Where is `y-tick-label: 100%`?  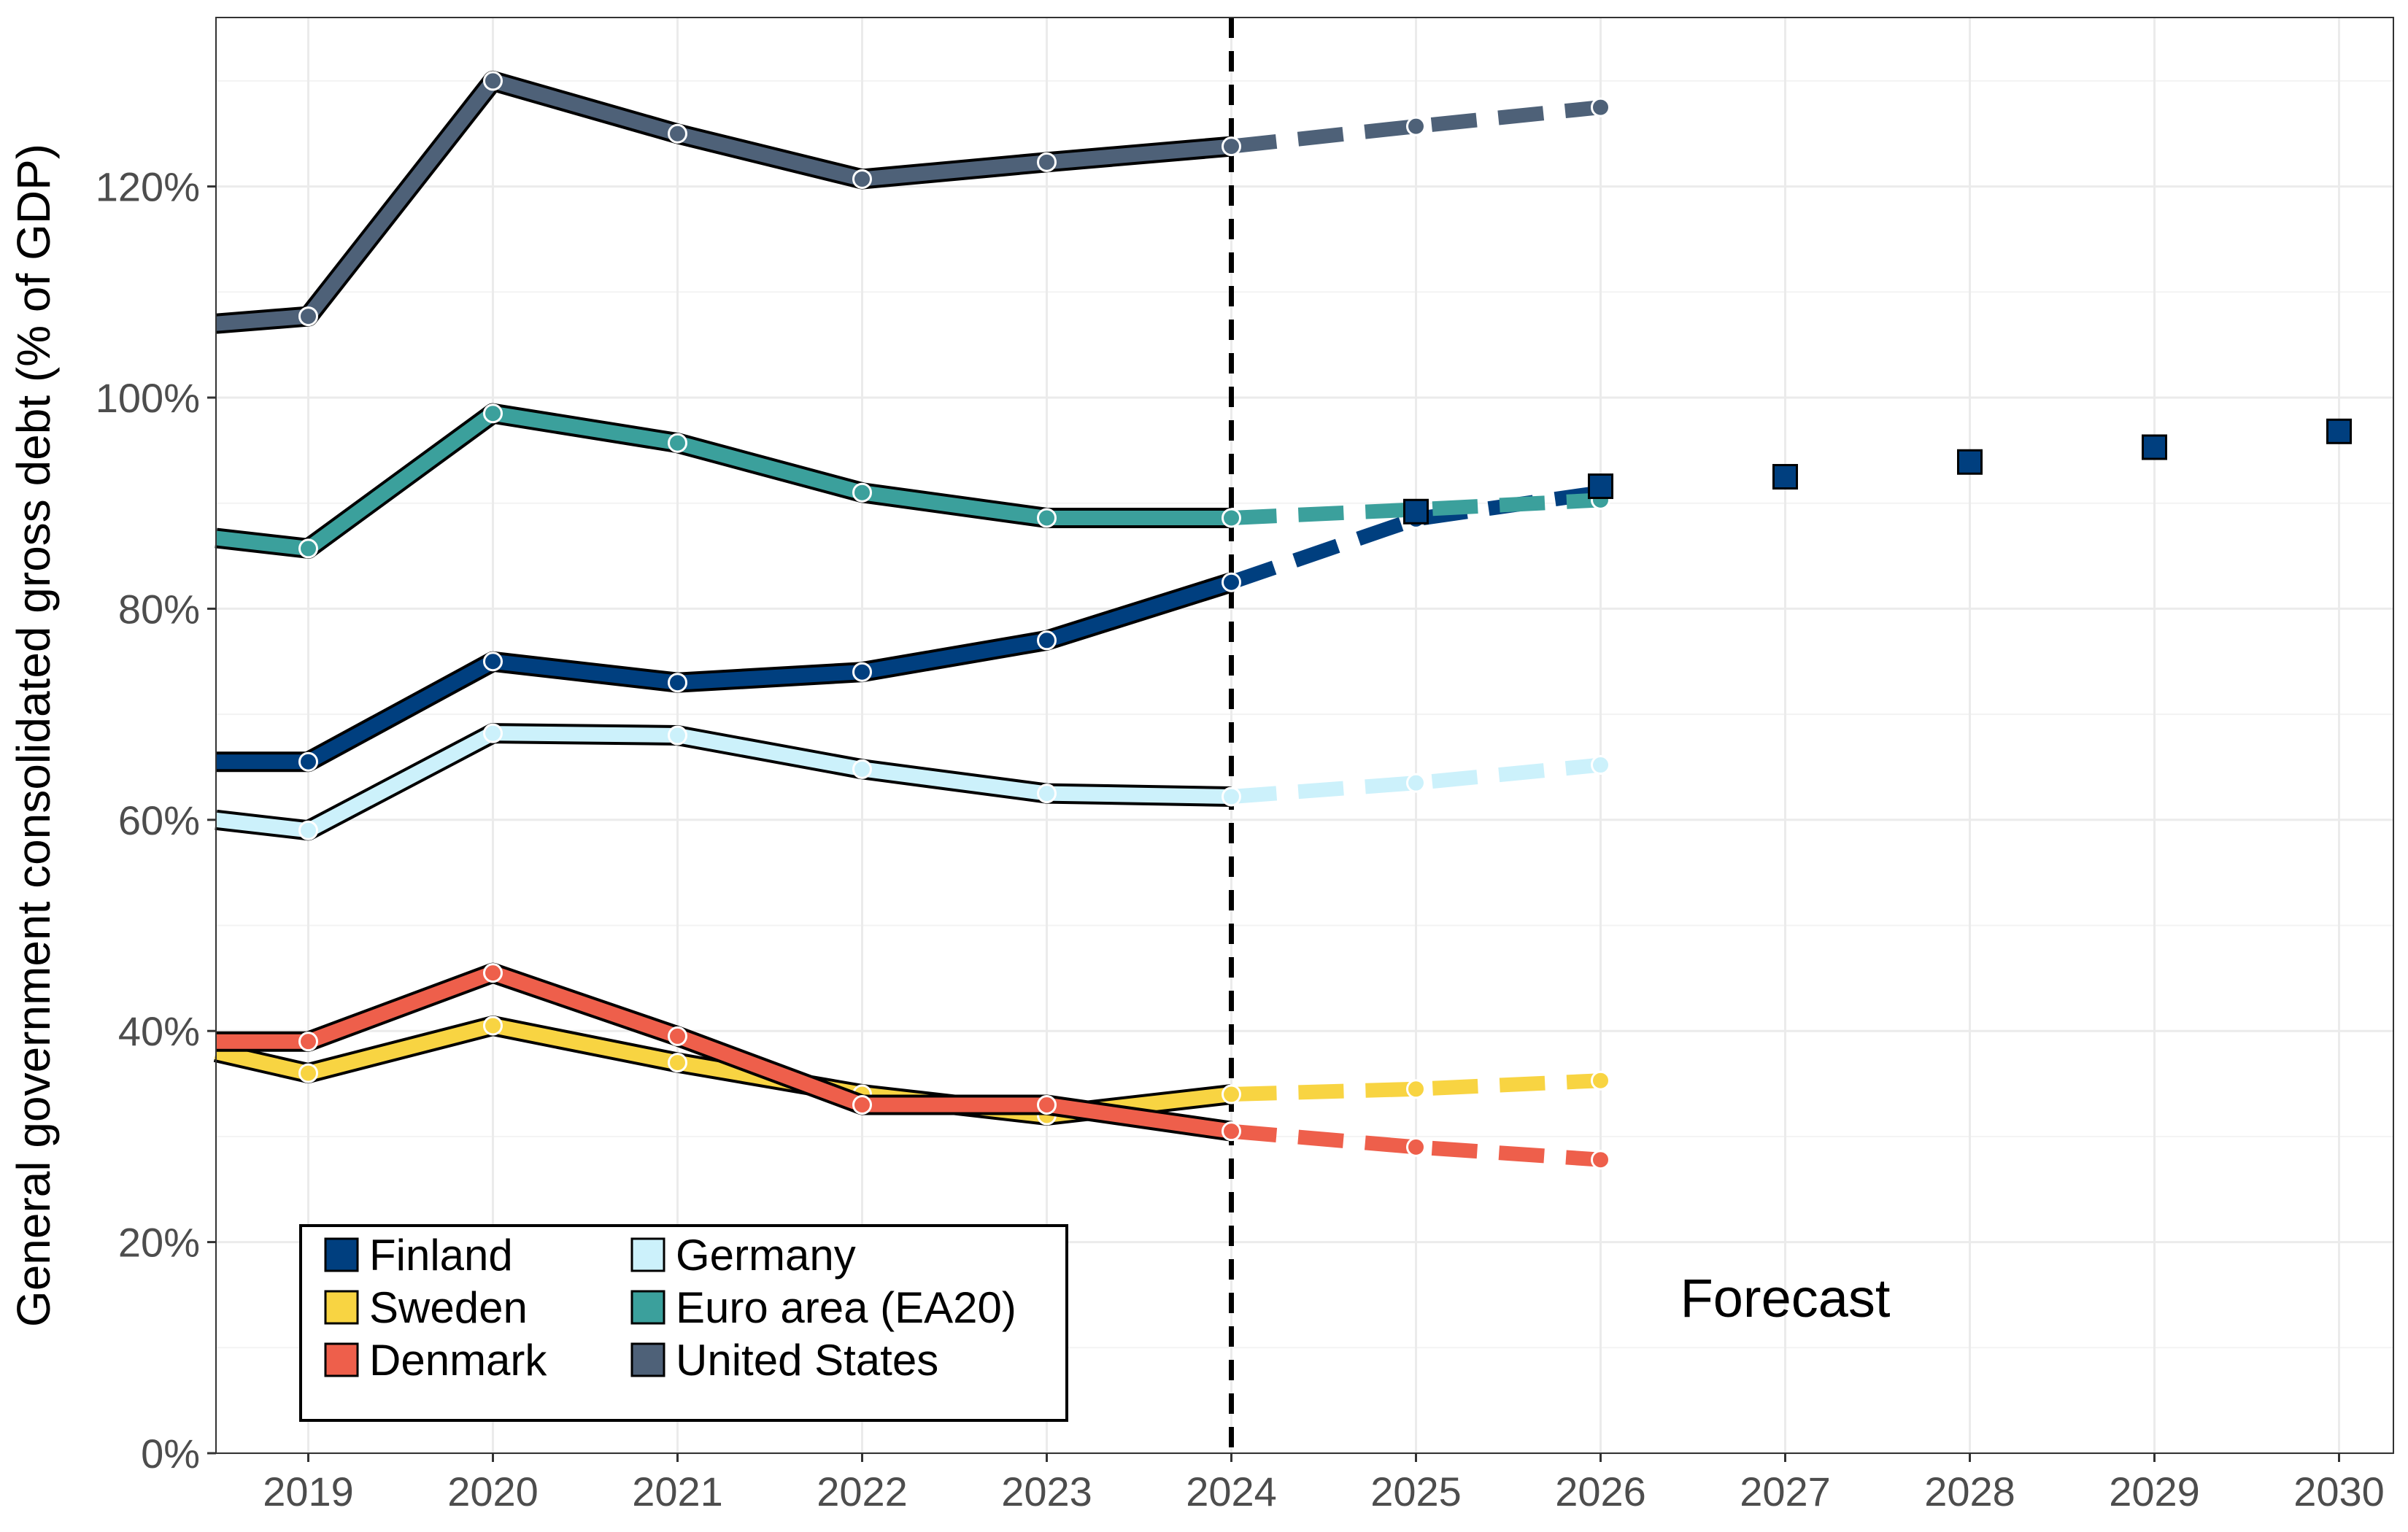 y-tick-label: 100% is located at coordinates (148, 398).